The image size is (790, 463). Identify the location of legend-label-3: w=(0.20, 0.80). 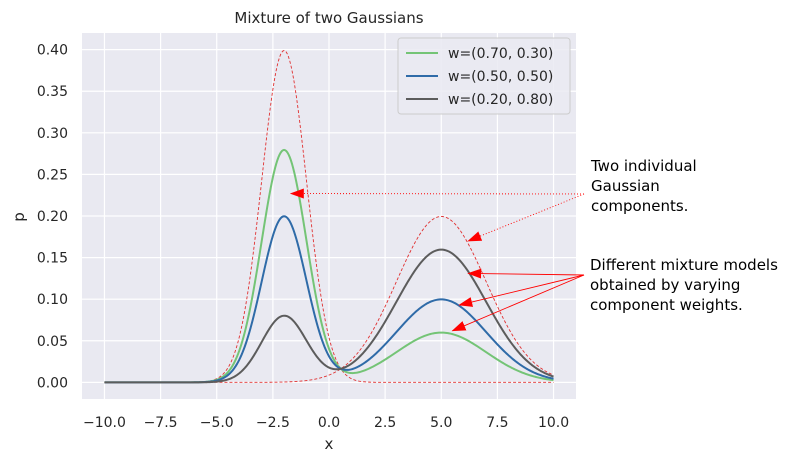
(500, 100).